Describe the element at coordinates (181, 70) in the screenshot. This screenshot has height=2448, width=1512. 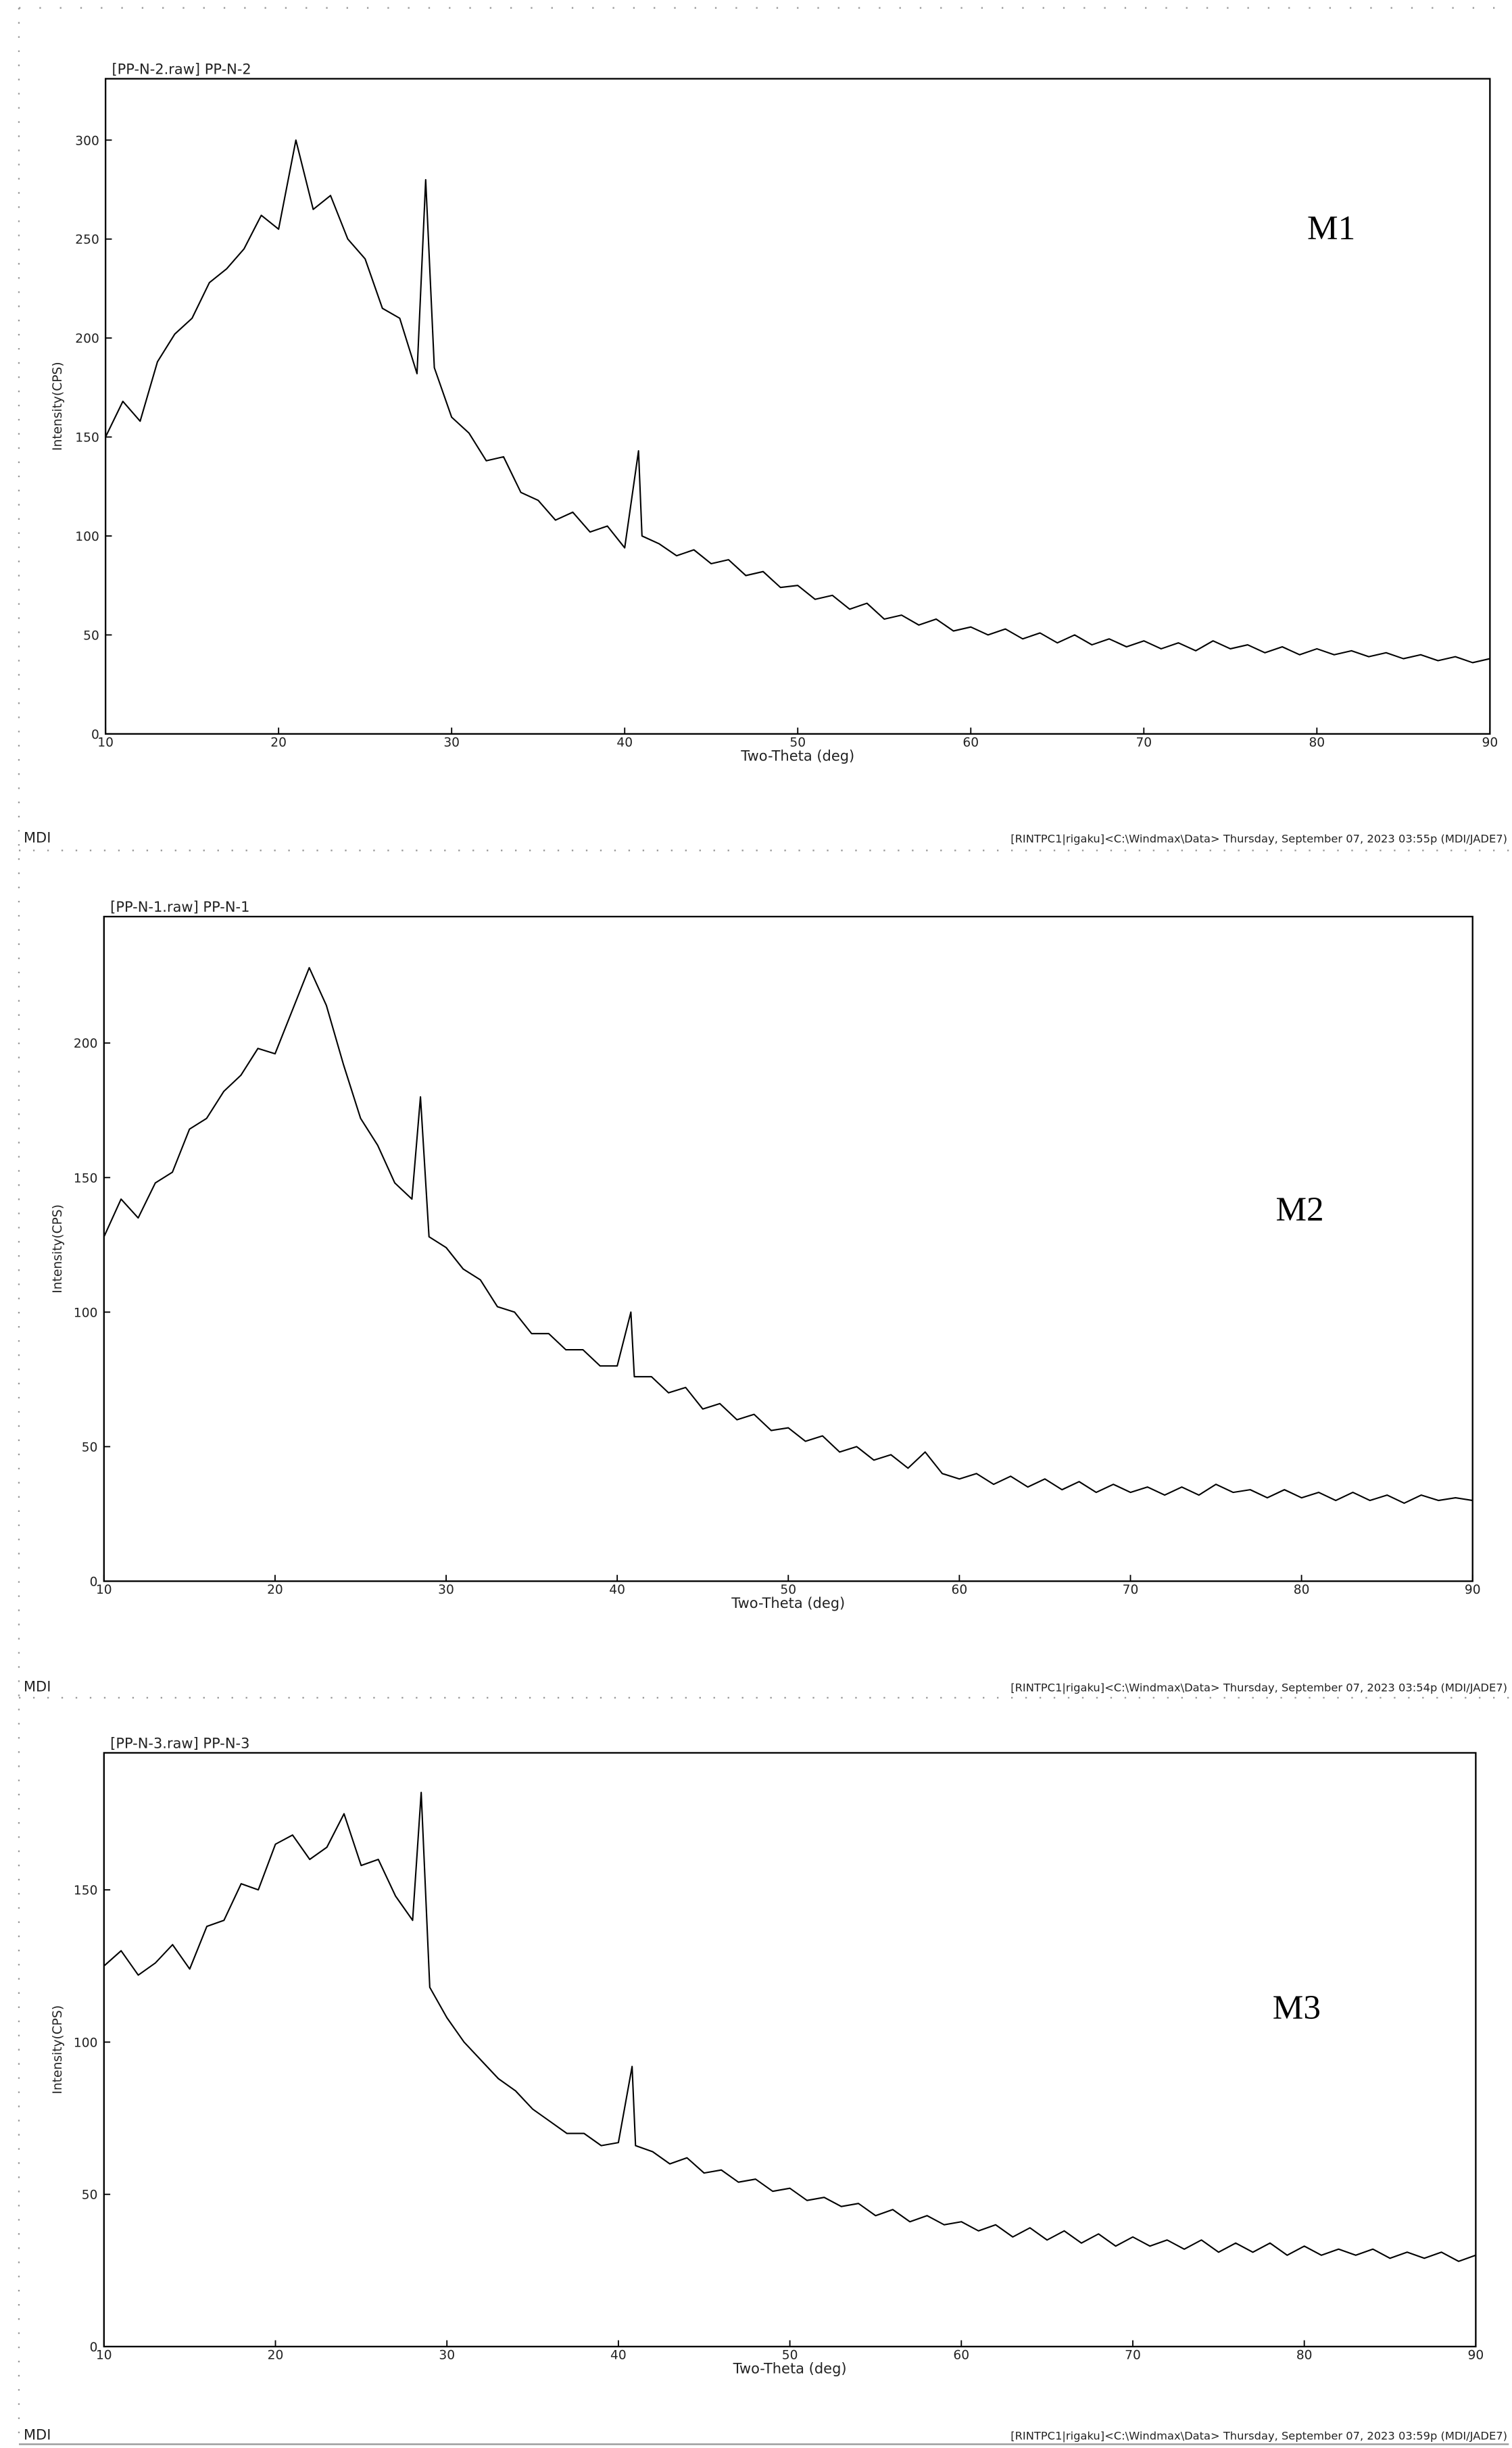
I see `chart-title: [PP-N-2.raw] PP-N-2` at that location.